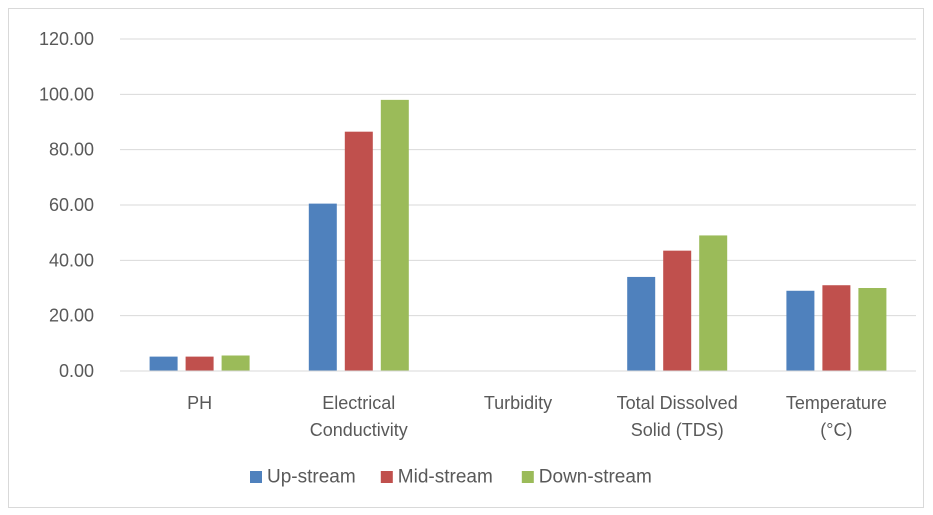 The height and width of the screenshot is (515, 933). Describe the element at coordinates (71, 260) in the screenshot. I see `y-tick-label: 40.00` at that location.